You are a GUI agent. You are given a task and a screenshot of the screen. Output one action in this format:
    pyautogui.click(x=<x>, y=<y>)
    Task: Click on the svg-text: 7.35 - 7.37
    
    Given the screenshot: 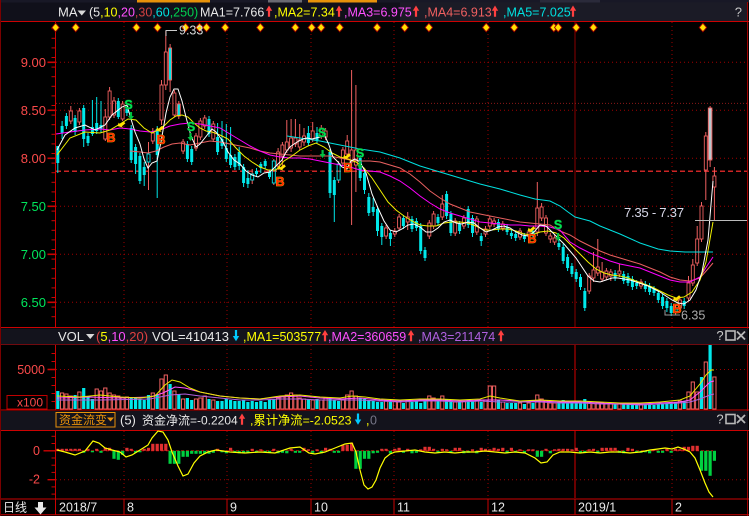 What is the action you would take?
    pyautogui.click(x=654, y=212)
    